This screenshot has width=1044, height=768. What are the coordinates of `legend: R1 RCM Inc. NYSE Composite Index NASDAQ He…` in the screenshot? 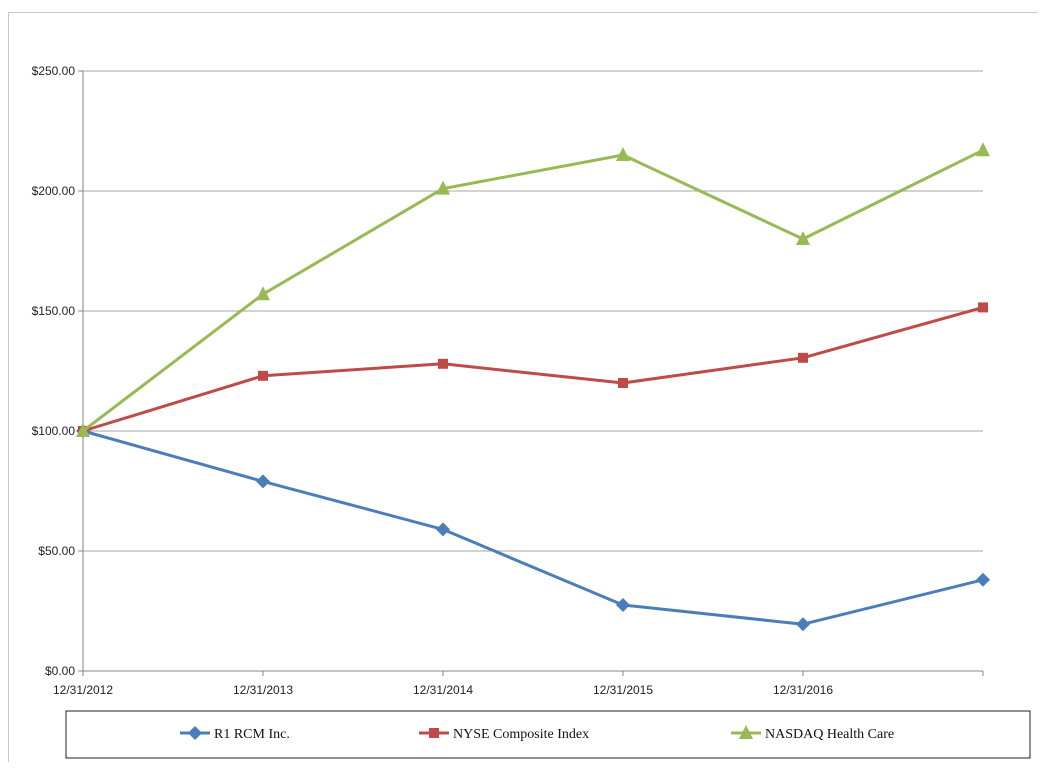 It's located at (548, 734).